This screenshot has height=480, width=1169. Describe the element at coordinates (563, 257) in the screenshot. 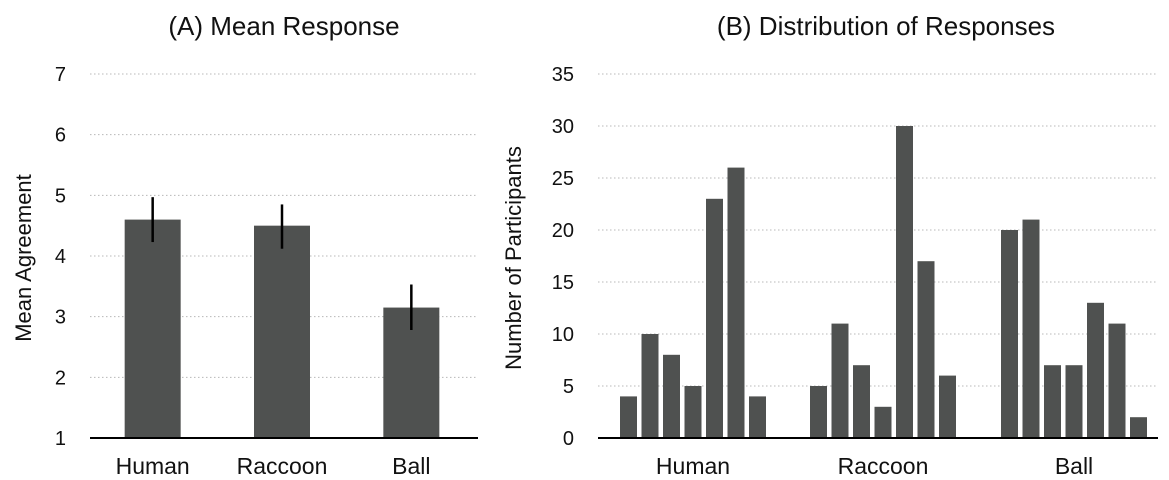

I see `panel-b-y-ticks: 0 5 10 15 20 25 30 35` at that location.